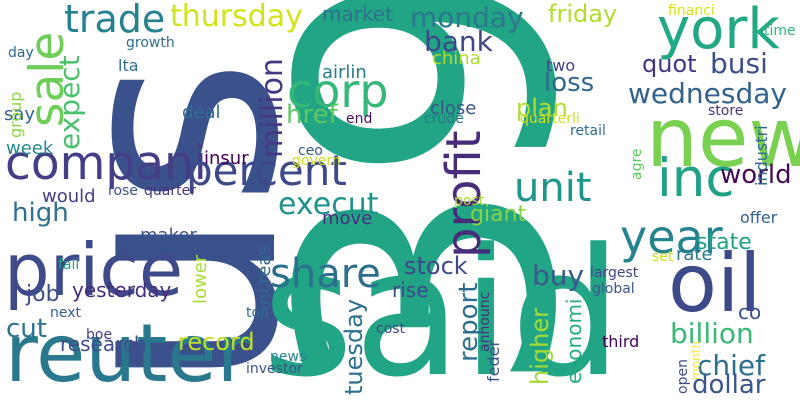 This screenshot has height=400, width=800. Describe the element at coordinates (558, 275) in the screenshot. I see `word-buy: buy` at that location.